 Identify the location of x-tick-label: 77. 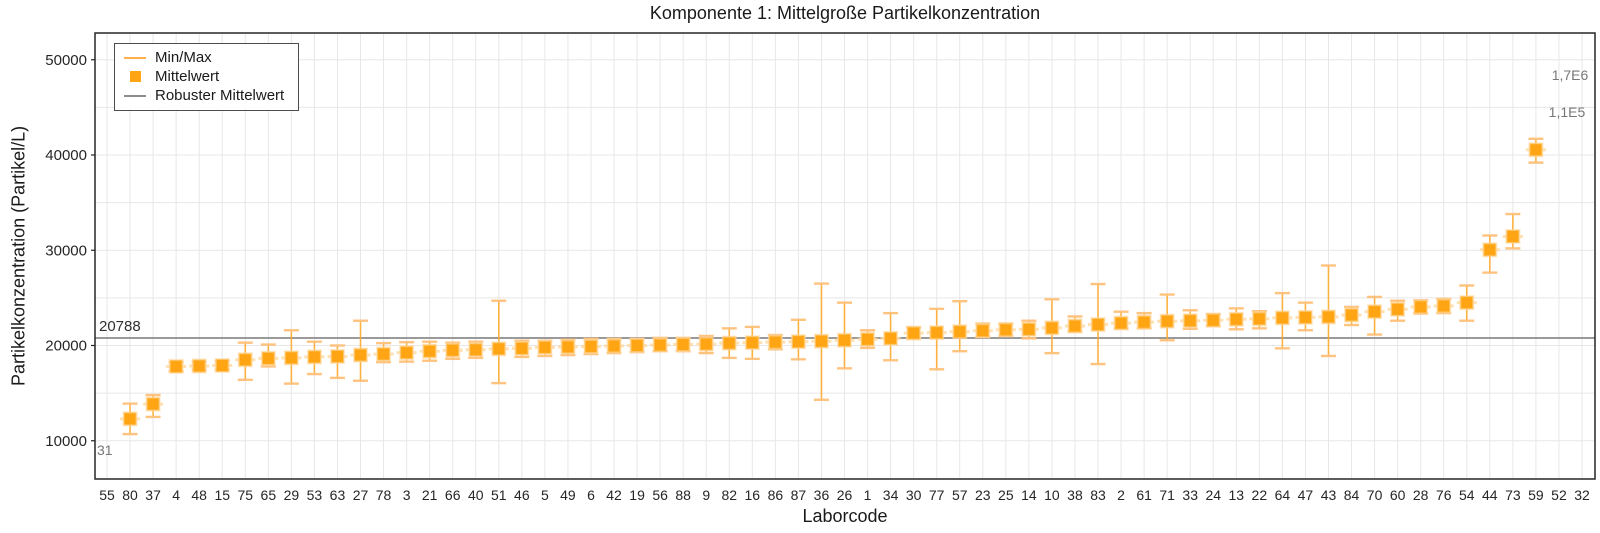
(937, 495).